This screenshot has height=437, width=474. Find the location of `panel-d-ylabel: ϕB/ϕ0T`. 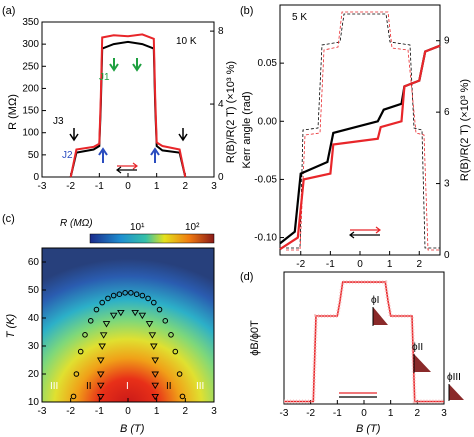

panel-d-ylabel: ϕB/ϕ0T is located at coordinates (255, 338).